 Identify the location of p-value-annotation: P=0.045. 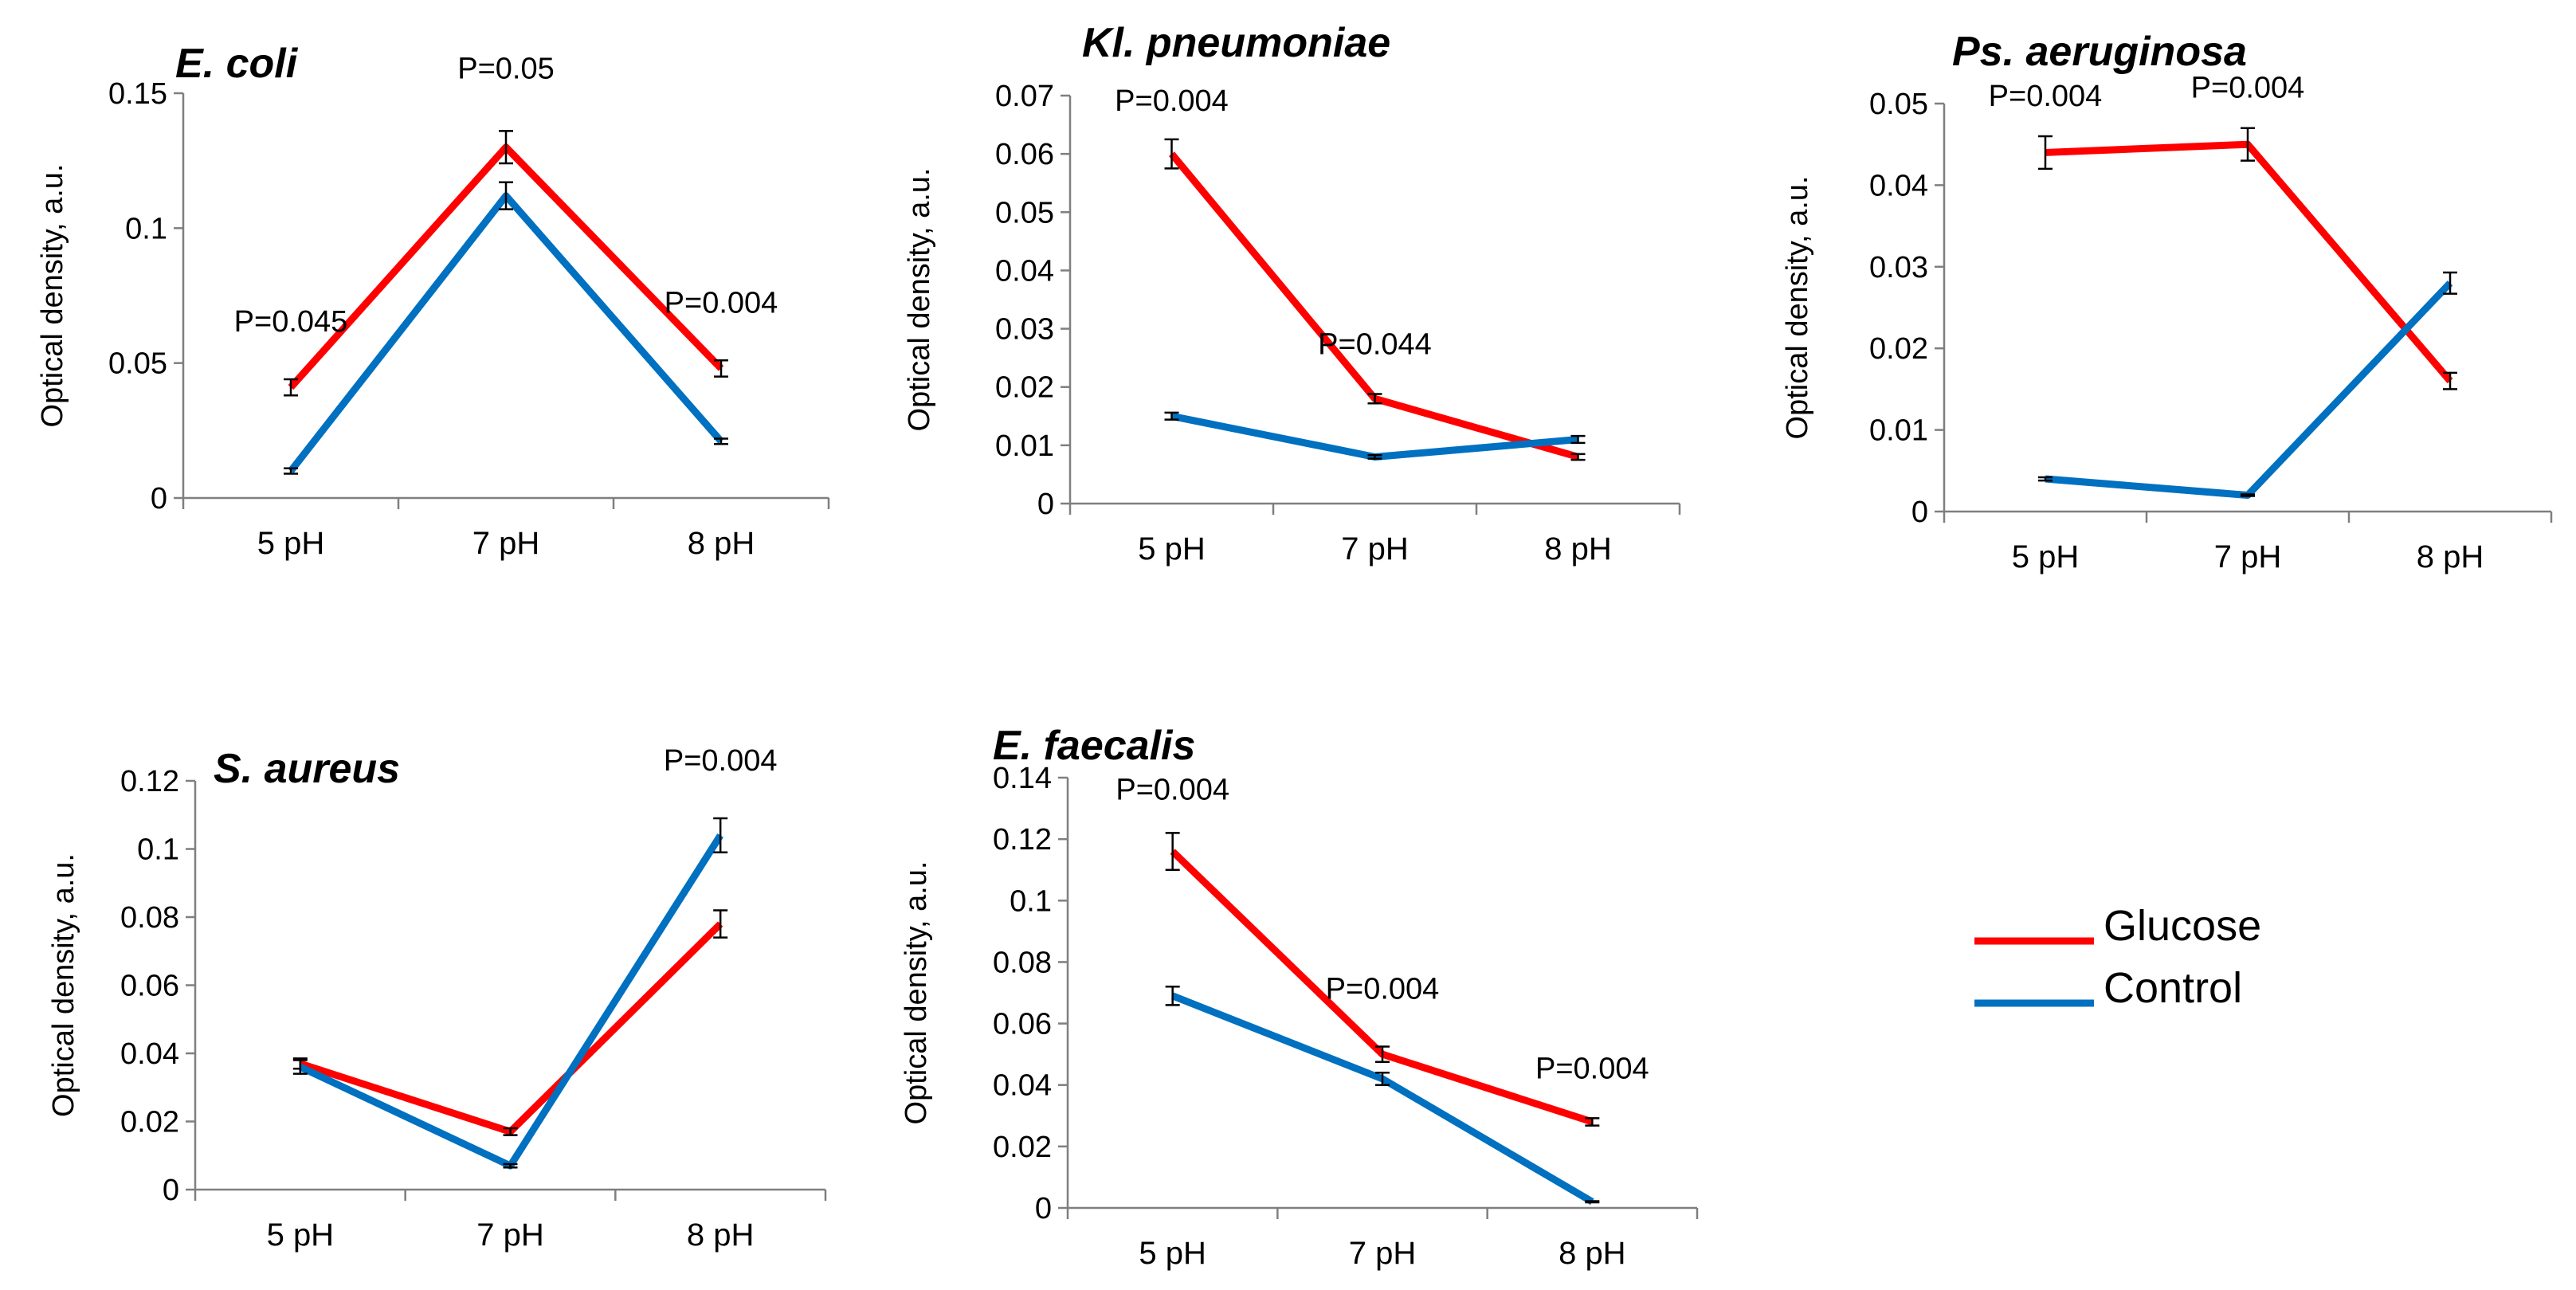
(291, 322).